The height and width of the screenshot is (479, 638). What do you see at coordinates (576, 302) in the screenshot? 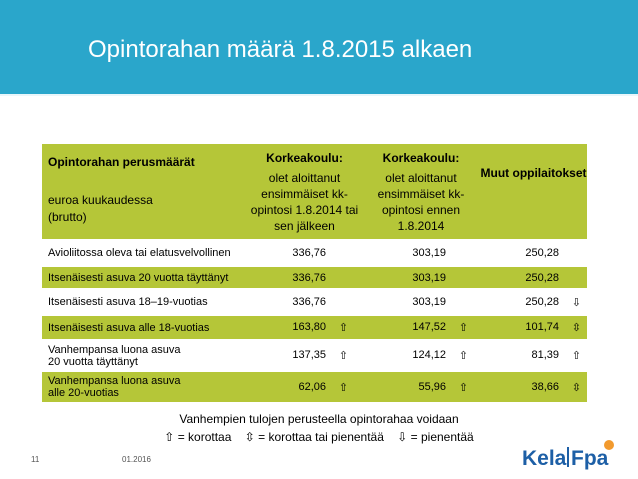
I see `arrow-icon: ⇩` at bounding box center [576, 302].